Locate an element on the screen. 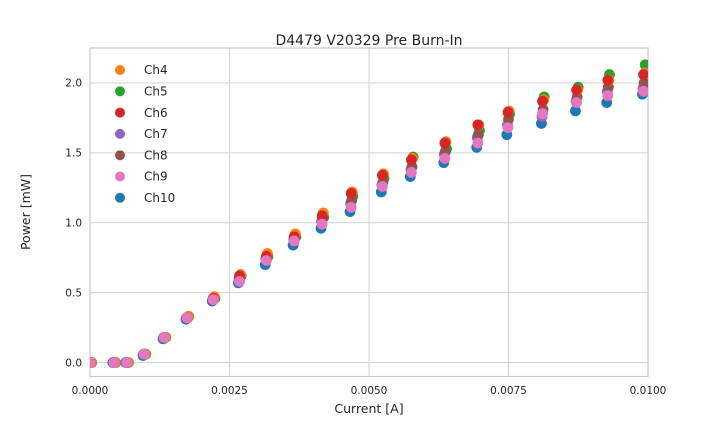 The image size is (720, 432). legend-item-ch9: Ch9 is located at coordinates (141, 177).